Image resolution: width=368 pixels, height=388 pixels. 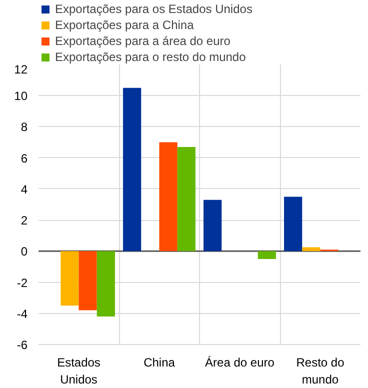 What do you see at coordinates (160, 363) in the screenshot?
I see `x-tick-label: China` at bounding box center [160, 363].